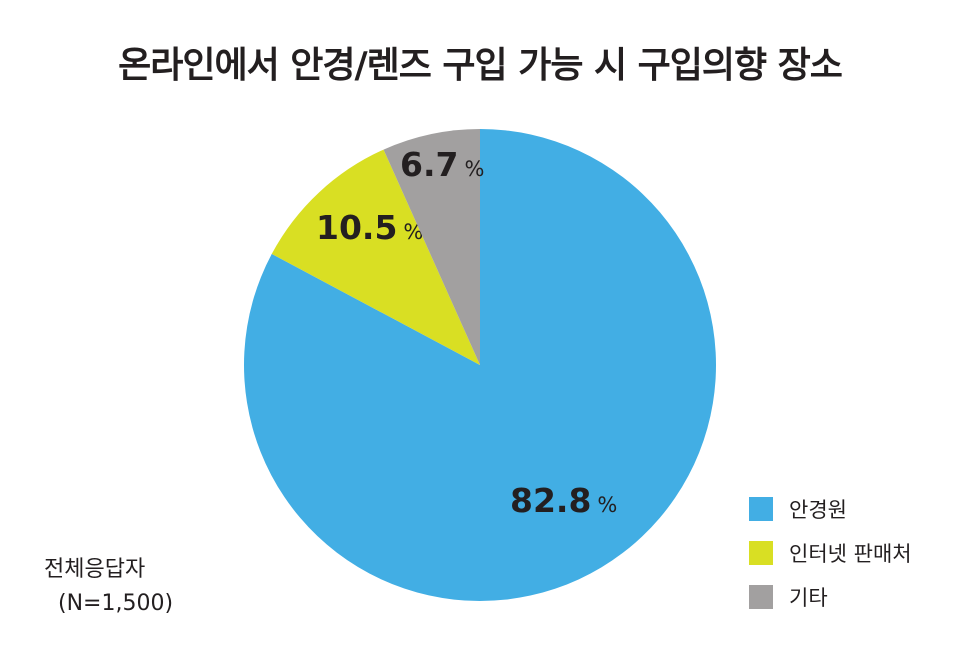  I want to click on respondents-count: (N=1,500), so click(116, 603).